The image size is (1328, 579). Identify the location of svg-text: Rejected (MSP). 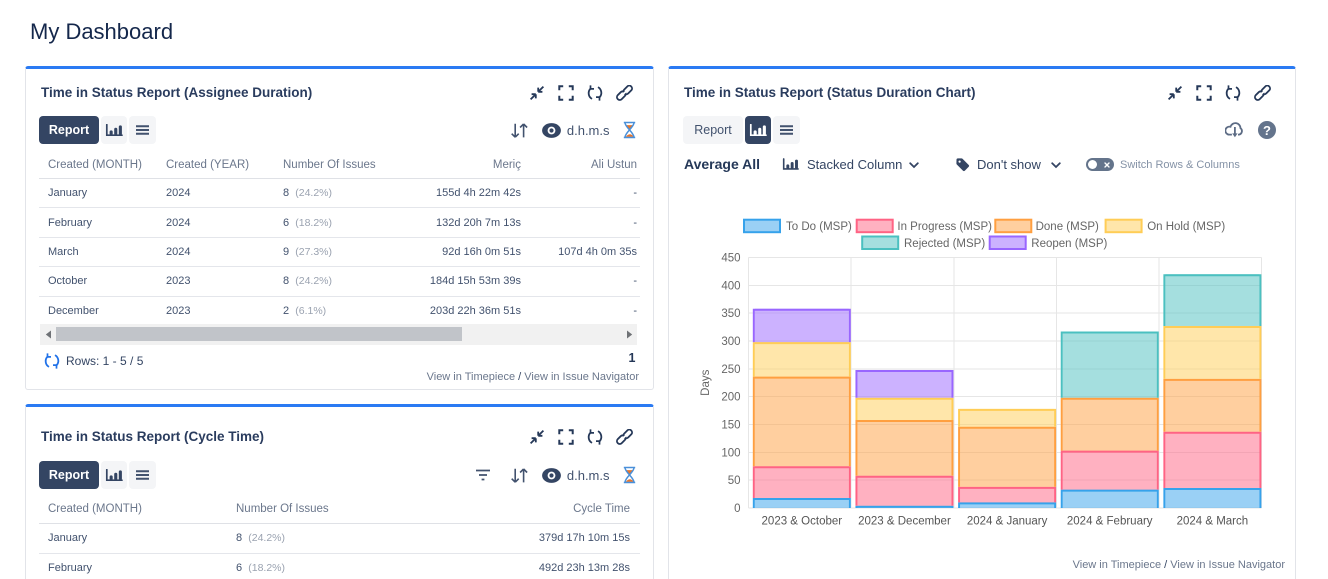
(944, 244).